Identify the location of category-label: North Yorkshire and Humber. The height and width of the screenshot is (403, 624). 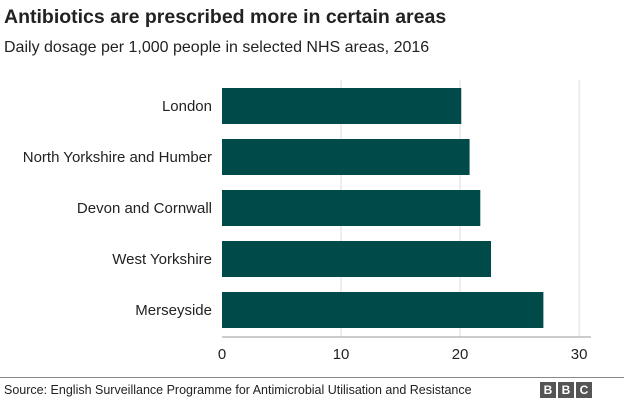
(117, 157).